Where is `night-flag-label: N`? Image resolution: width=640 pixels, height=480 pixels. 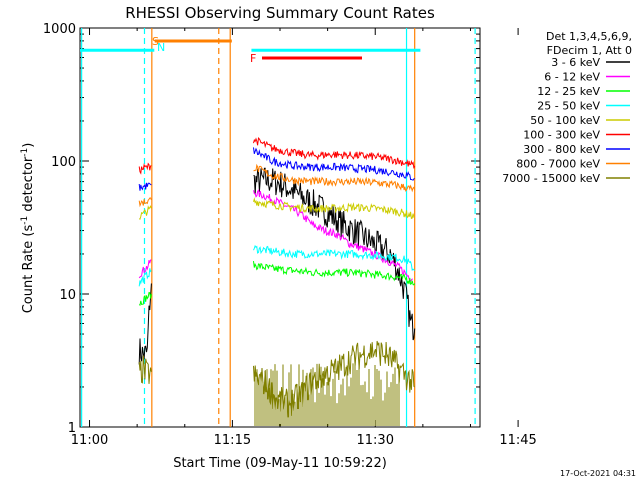
night-flag-label: N is located at coordinates (161, 47).